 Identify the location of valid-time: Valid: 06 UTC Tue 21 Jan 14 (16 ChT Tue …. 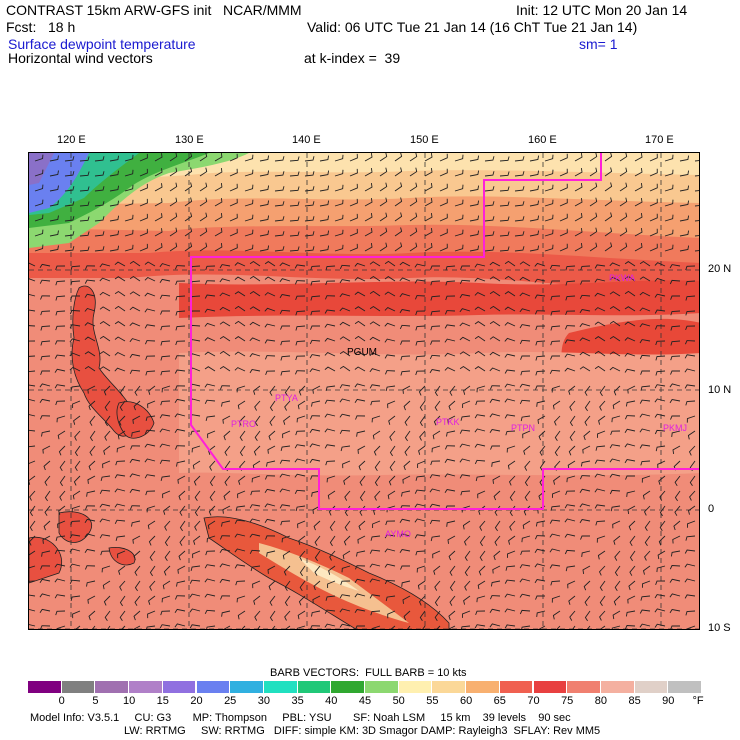
(472, 27).